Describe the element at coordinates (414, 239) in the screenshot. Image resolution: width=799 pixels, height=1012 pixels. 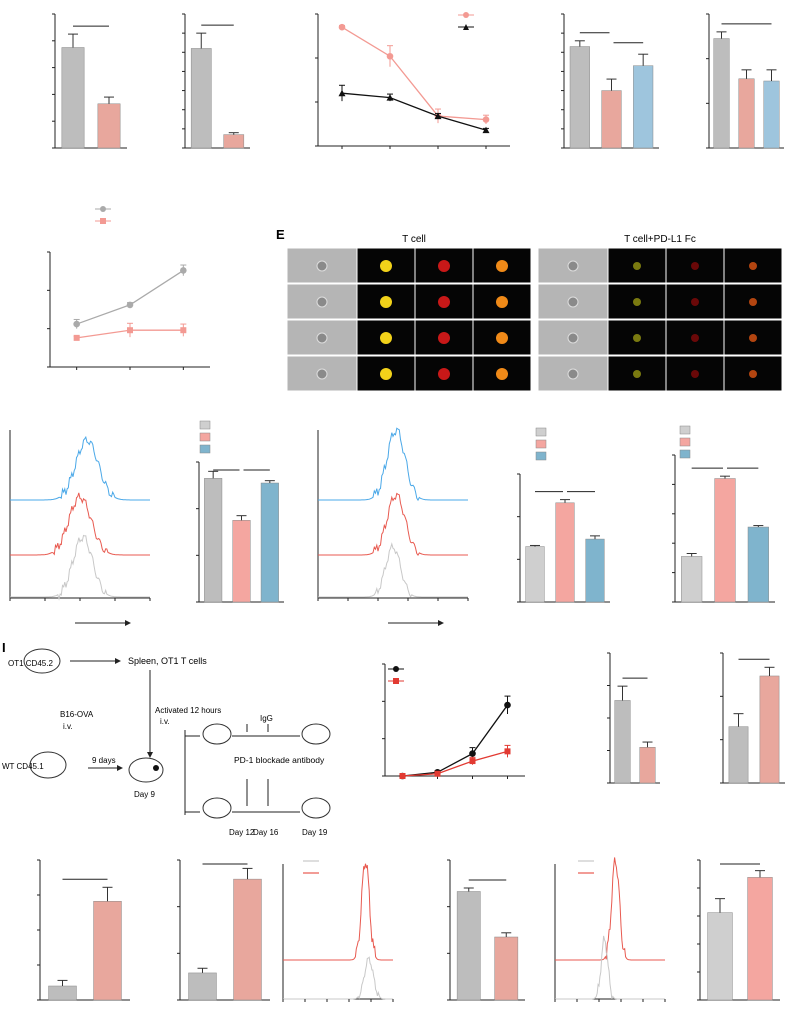
I see `panel-e-group1-title: T cell` at that location.